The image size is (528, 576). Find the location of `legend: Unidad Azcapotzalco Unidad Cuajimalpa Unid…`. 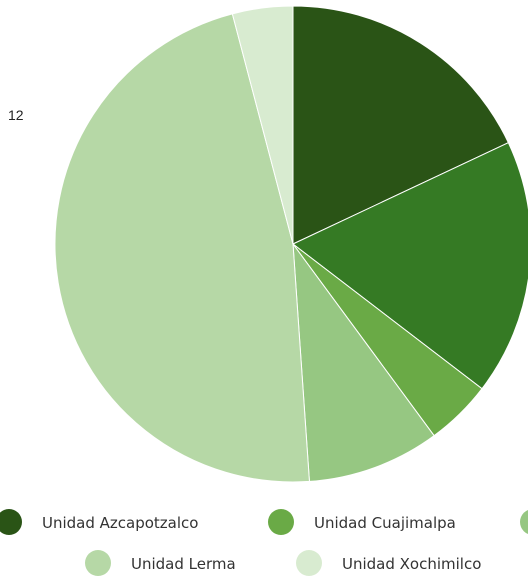

legend: Unidad Azcapotzalco Unidad Cuajimalpa Unid… is located at coordinates (264, 542).